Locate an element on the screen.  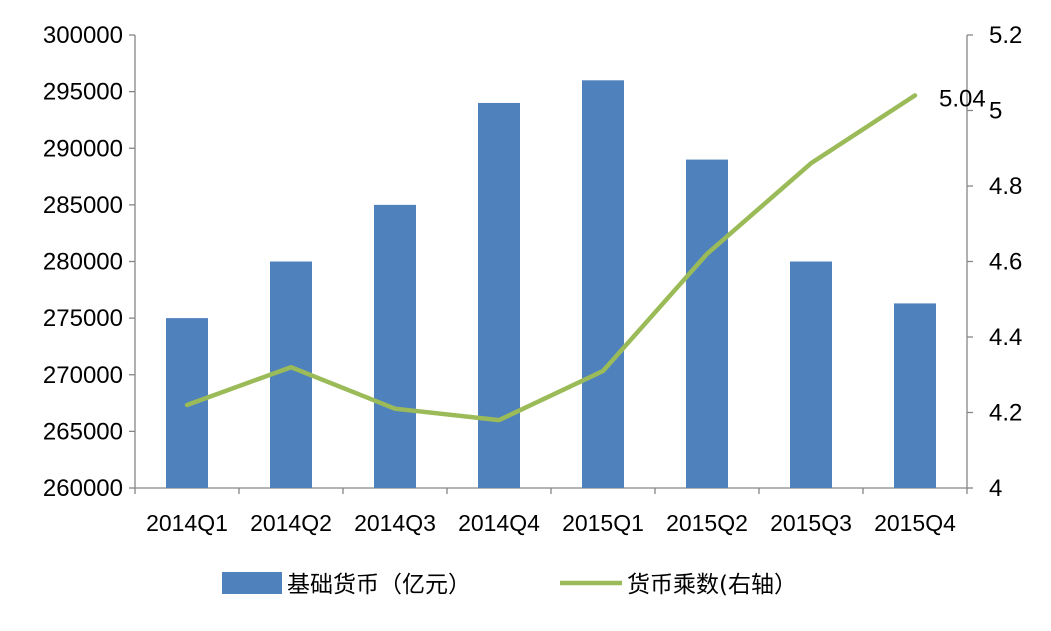
left-axis-tick-label: 300000 is located at coordinates (83, 35).